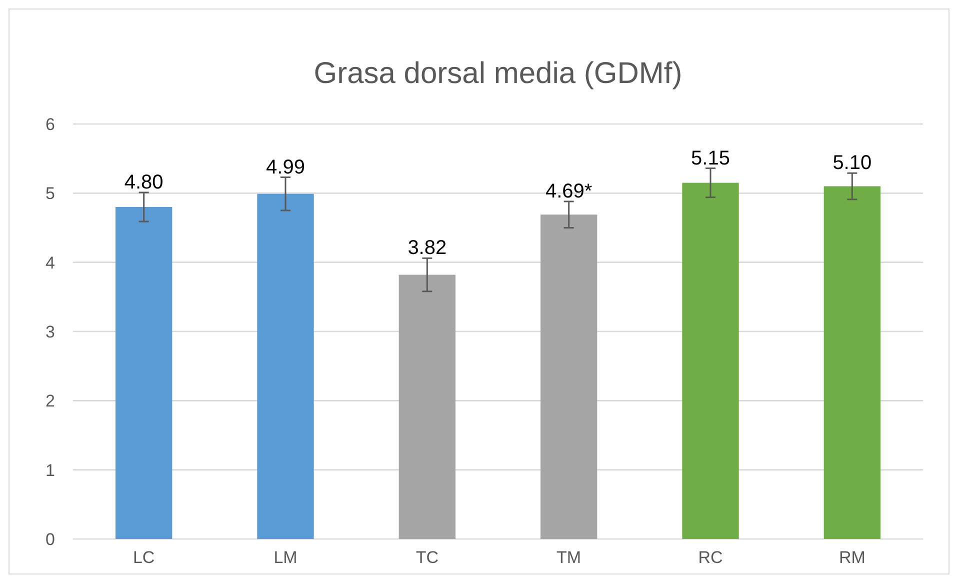 The width and height of the screenshot is (959, 582). What do you see at coordinates (143, 557) in the screenshot?
I see `x-tick-label: LC` at bounding box center [143, 557].